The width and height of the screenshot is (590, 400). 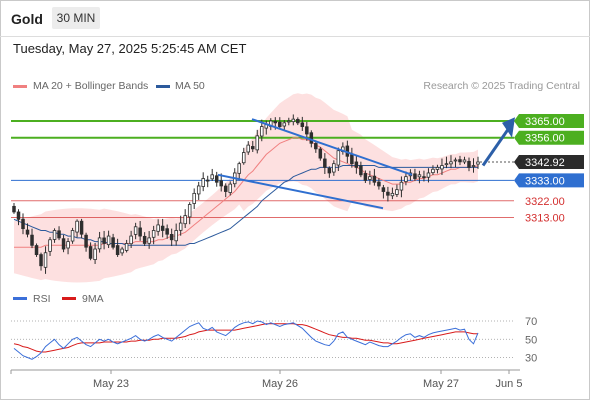 What do you see at coordinates (295, 36) in the screenshot?
I see `header-divider` at bounding box center [295, 36].